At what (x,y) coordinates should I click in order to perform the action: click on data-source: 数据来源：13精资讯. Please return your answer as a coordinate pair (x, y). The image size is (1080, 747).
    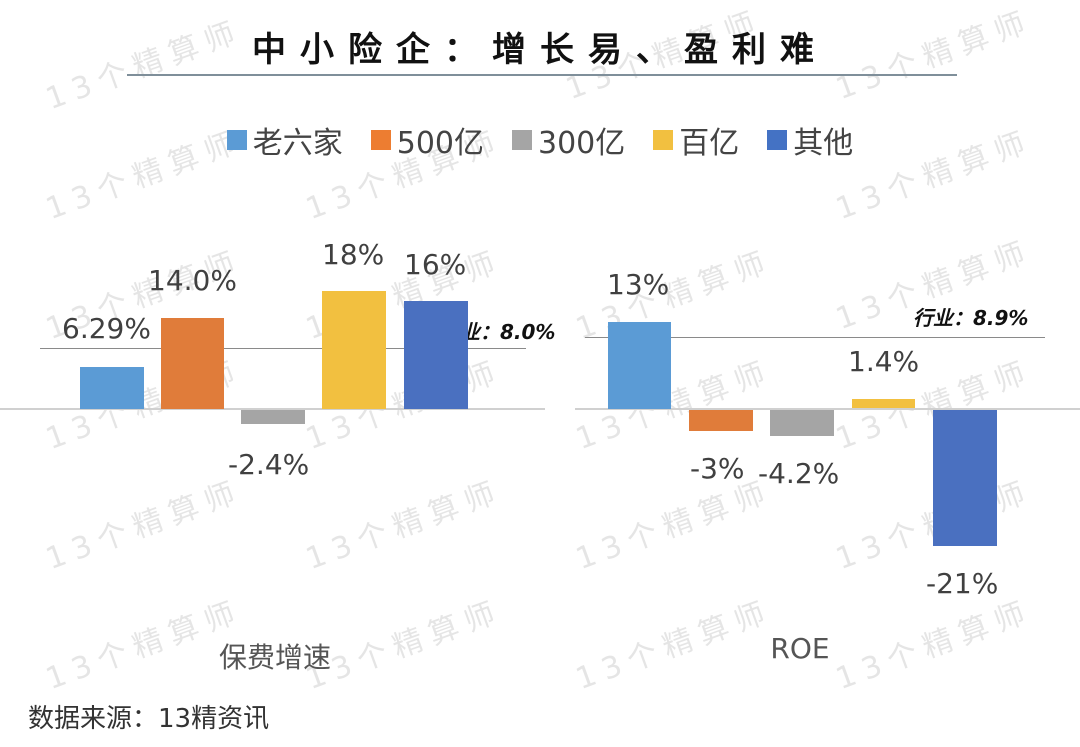
    Looking at the image, I should click on (149, 719).